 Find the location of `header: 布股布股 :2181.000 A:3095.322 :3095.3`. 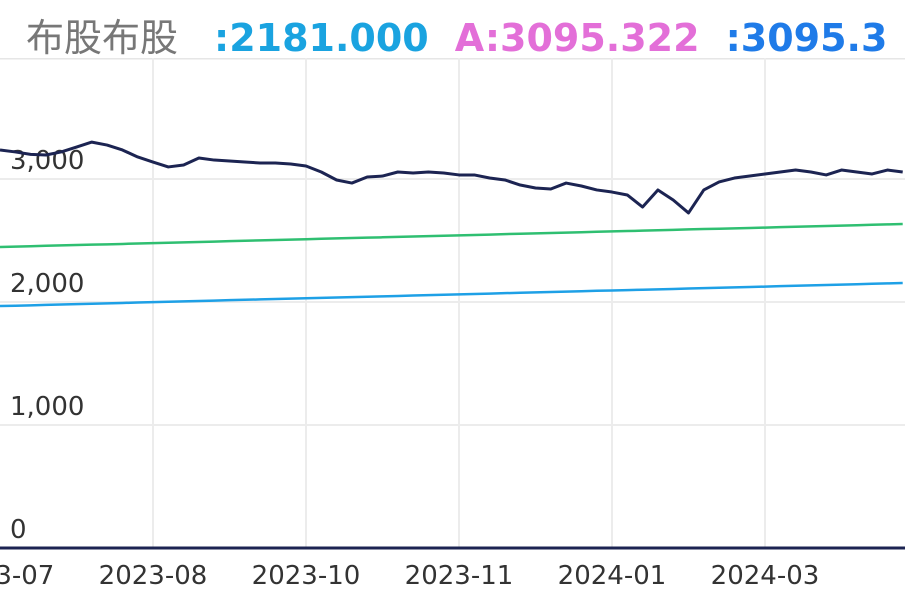

header: 布股布股 :2181.000 A:3095.322 :3095.3 is located at coordinates (452, 29).